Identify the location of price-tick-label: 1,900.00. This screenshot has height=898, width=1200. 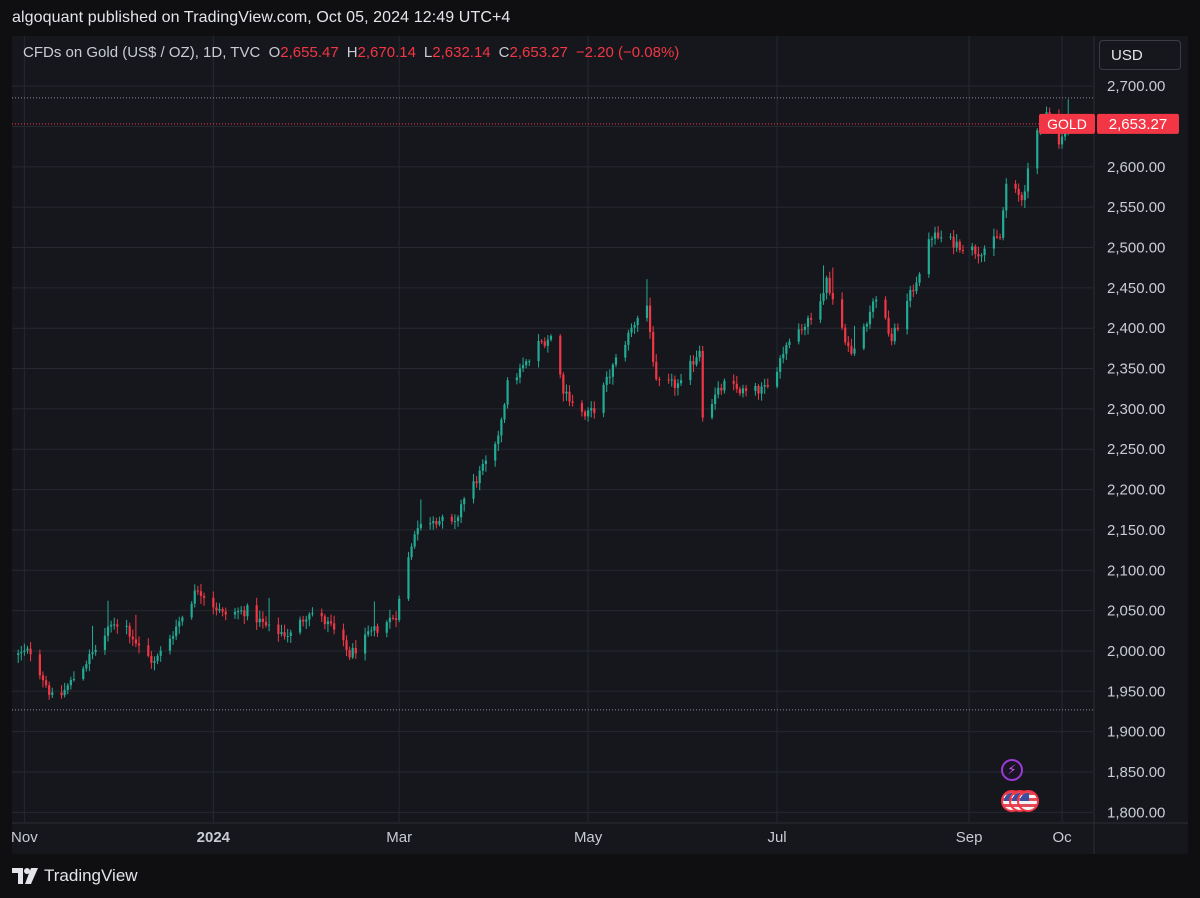
(1136, 732).